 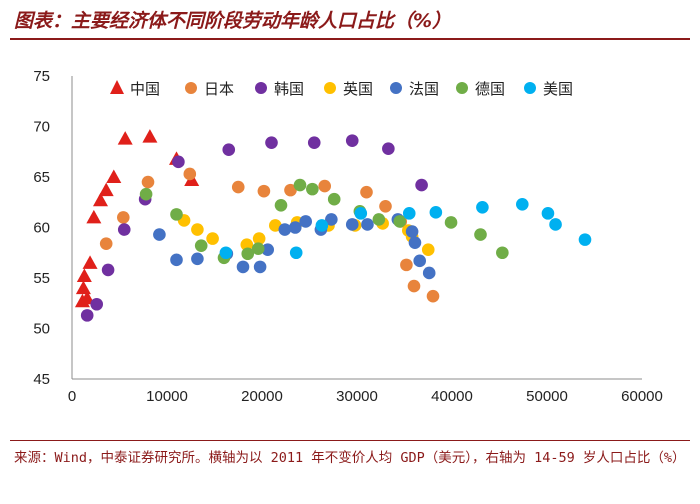 I want to click on y-tick-label: 45, so click(x=41, y=379).